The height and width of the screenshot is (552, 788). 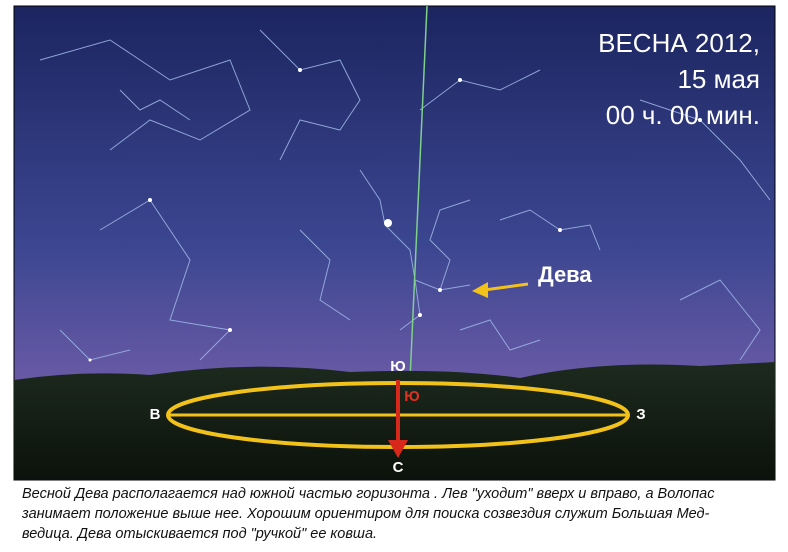 What do you see at coordinates (418, 193) in the screenshot?
I see `meridian` at bounding box center [418, 193].